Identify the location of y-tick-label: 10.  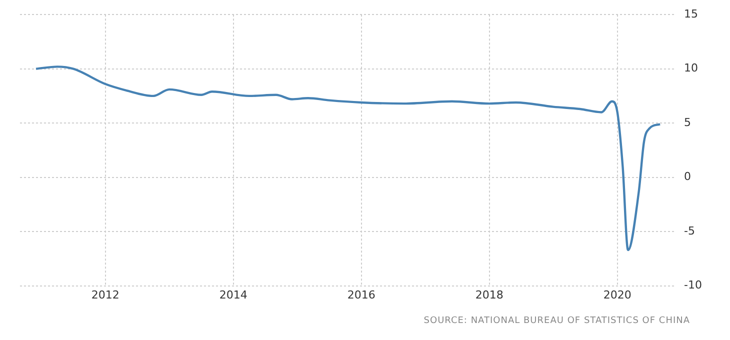
(691, 68).